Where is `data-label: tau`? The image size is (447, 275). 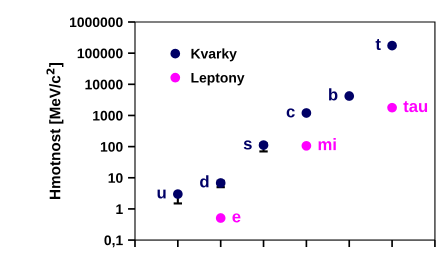
data-label: tau is located at coordinates (415, 106).